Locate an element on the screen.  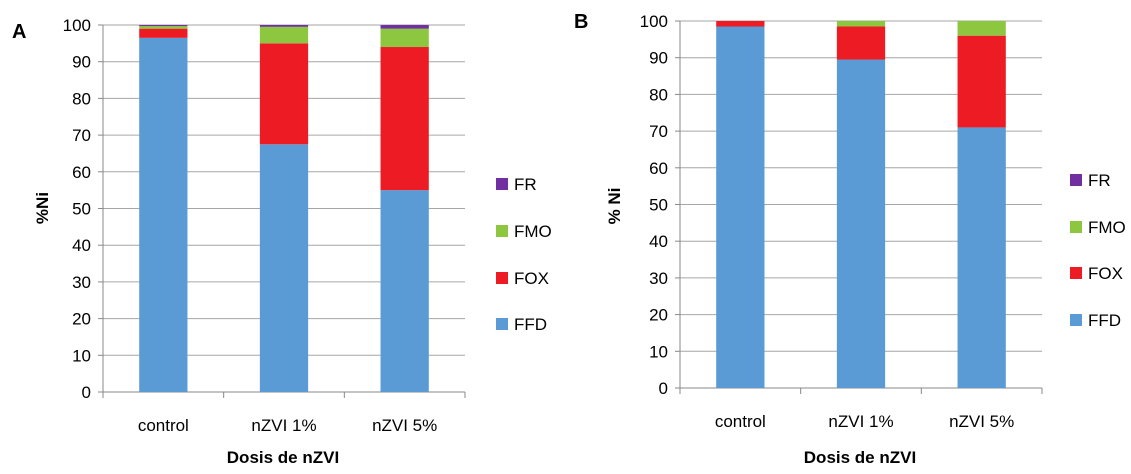
y-axis-title: %Ni is located at coordinates (42, 208).